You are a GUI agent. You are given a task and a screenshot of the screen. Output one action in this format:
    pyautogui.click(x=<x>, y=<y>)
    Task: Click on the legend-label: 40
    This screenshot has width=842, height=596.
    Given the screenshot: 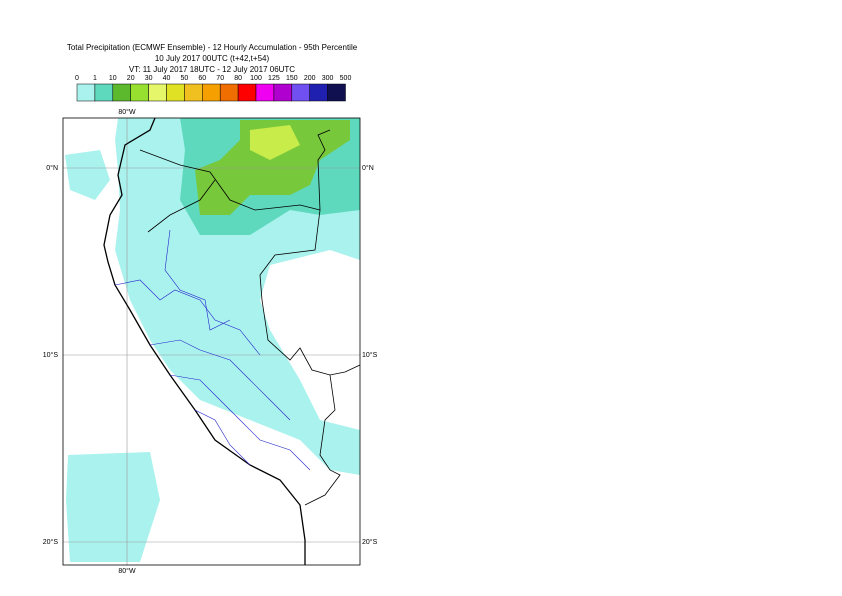 What is the action you would take?
    pyautogui.click(x=167, y=78)
    